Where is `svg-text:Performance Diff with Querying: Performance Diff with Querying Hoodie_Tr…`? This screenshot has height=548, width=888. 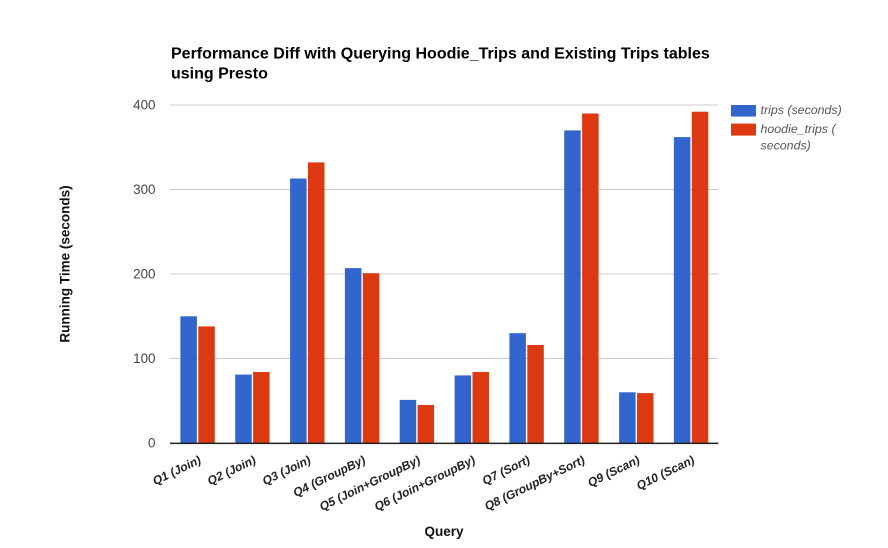 svg-text:Performance Diff with Querying: Performance Diff with Querying Hoodie_Tr… is located at coordinates (440, 54).